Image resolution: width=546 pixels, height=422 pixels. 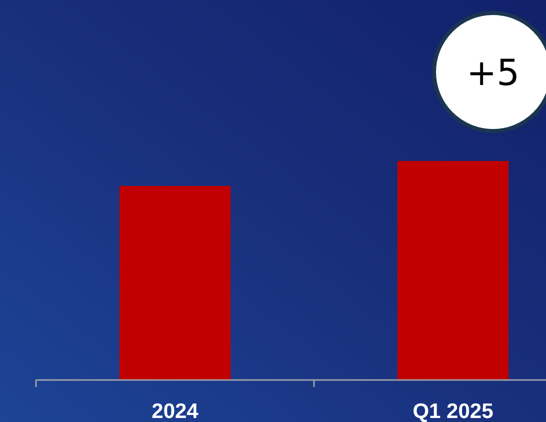 I want to click on x-tick-label: 2024, so click(x=175, y=411).